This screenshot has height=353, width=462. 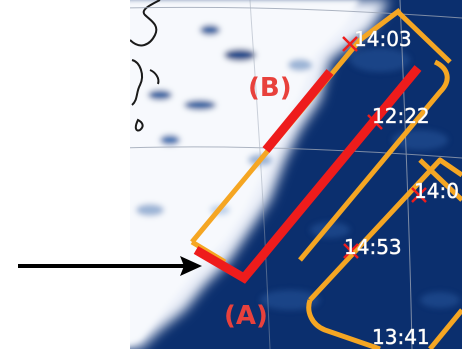 I want to click on time-label-1453: 14:53, so click(x=373, y=247).